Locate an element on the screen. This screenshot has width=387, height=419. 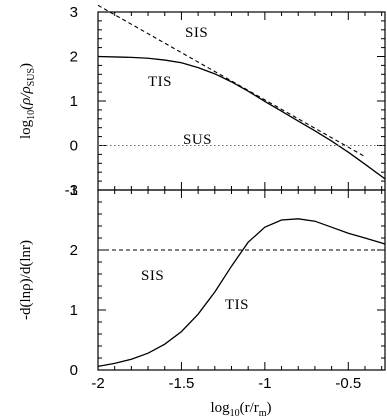
bottom-annotation-tis: TIS is located at coordinates (237, 305).